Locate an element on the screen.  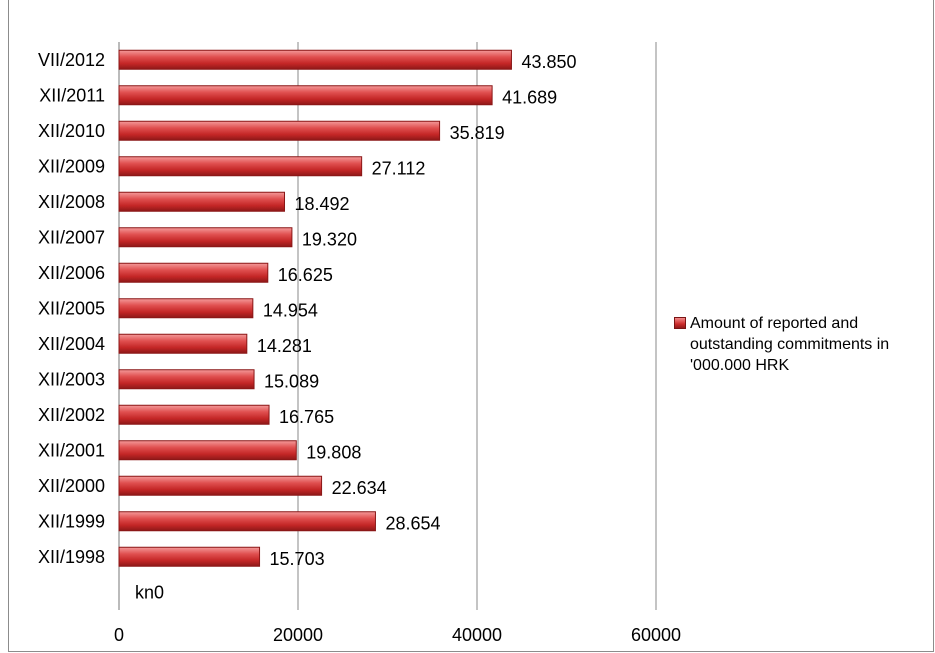
data-label: 19.808 is located at coordinates (333, 452).